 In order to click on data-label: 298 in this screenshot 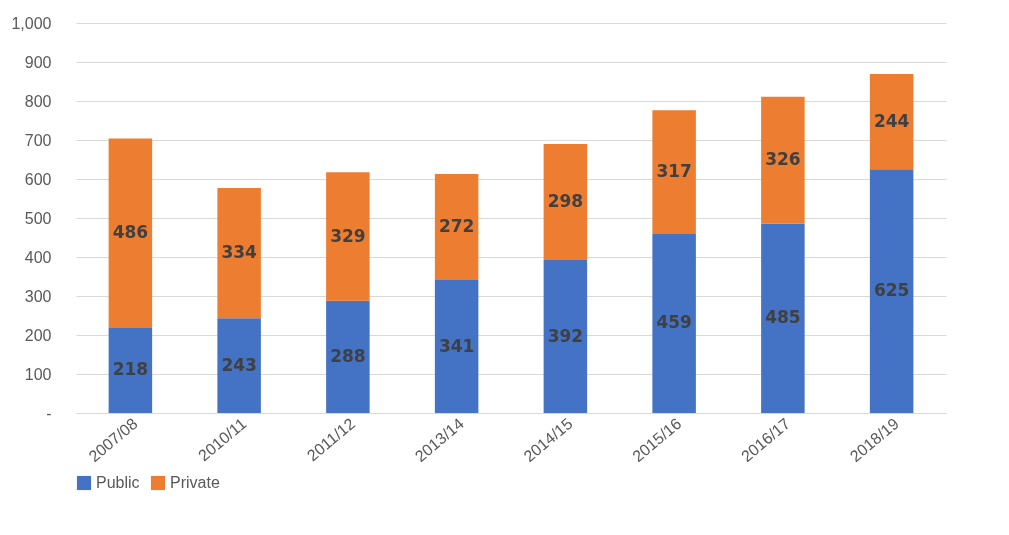, I will do `click(565, 201)`.